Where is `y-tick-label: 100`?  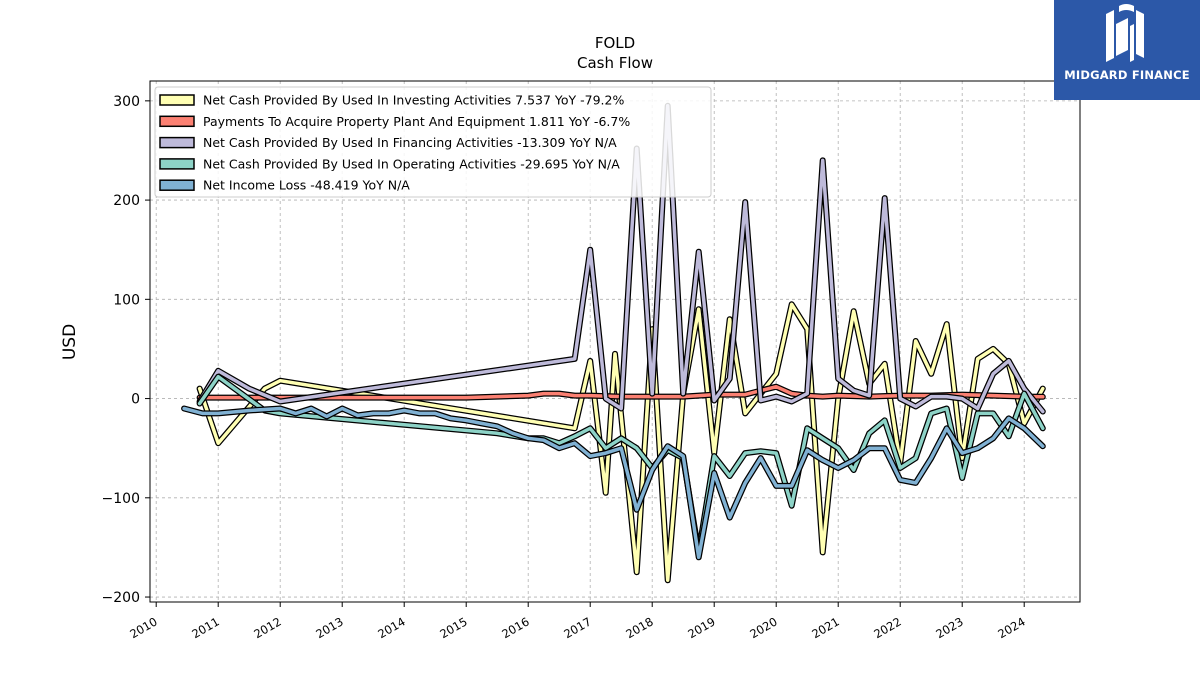 y-tick-label: 100 is located at coordinates (126, 300).